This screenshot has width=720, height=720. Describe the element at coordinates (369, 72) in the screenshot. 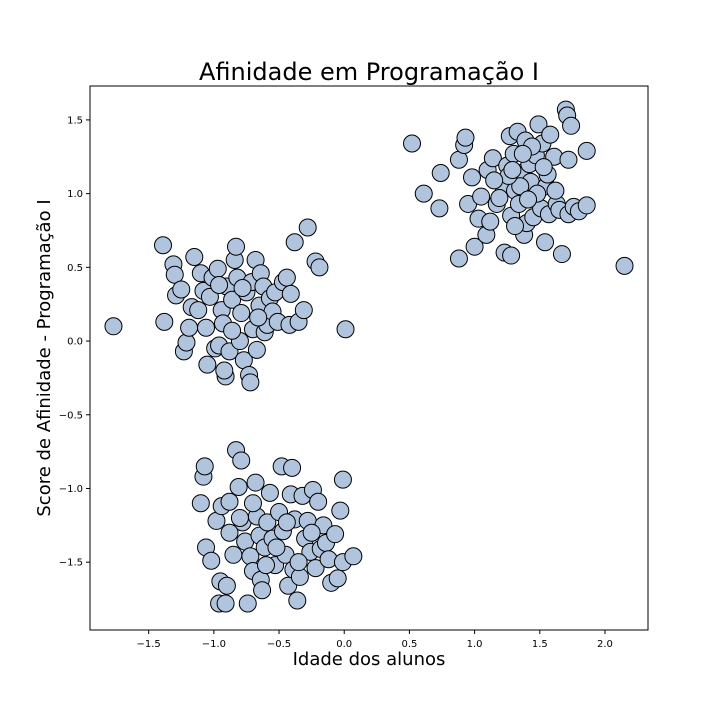

I see `chart-title: Afinidade em Programação I` at that location.